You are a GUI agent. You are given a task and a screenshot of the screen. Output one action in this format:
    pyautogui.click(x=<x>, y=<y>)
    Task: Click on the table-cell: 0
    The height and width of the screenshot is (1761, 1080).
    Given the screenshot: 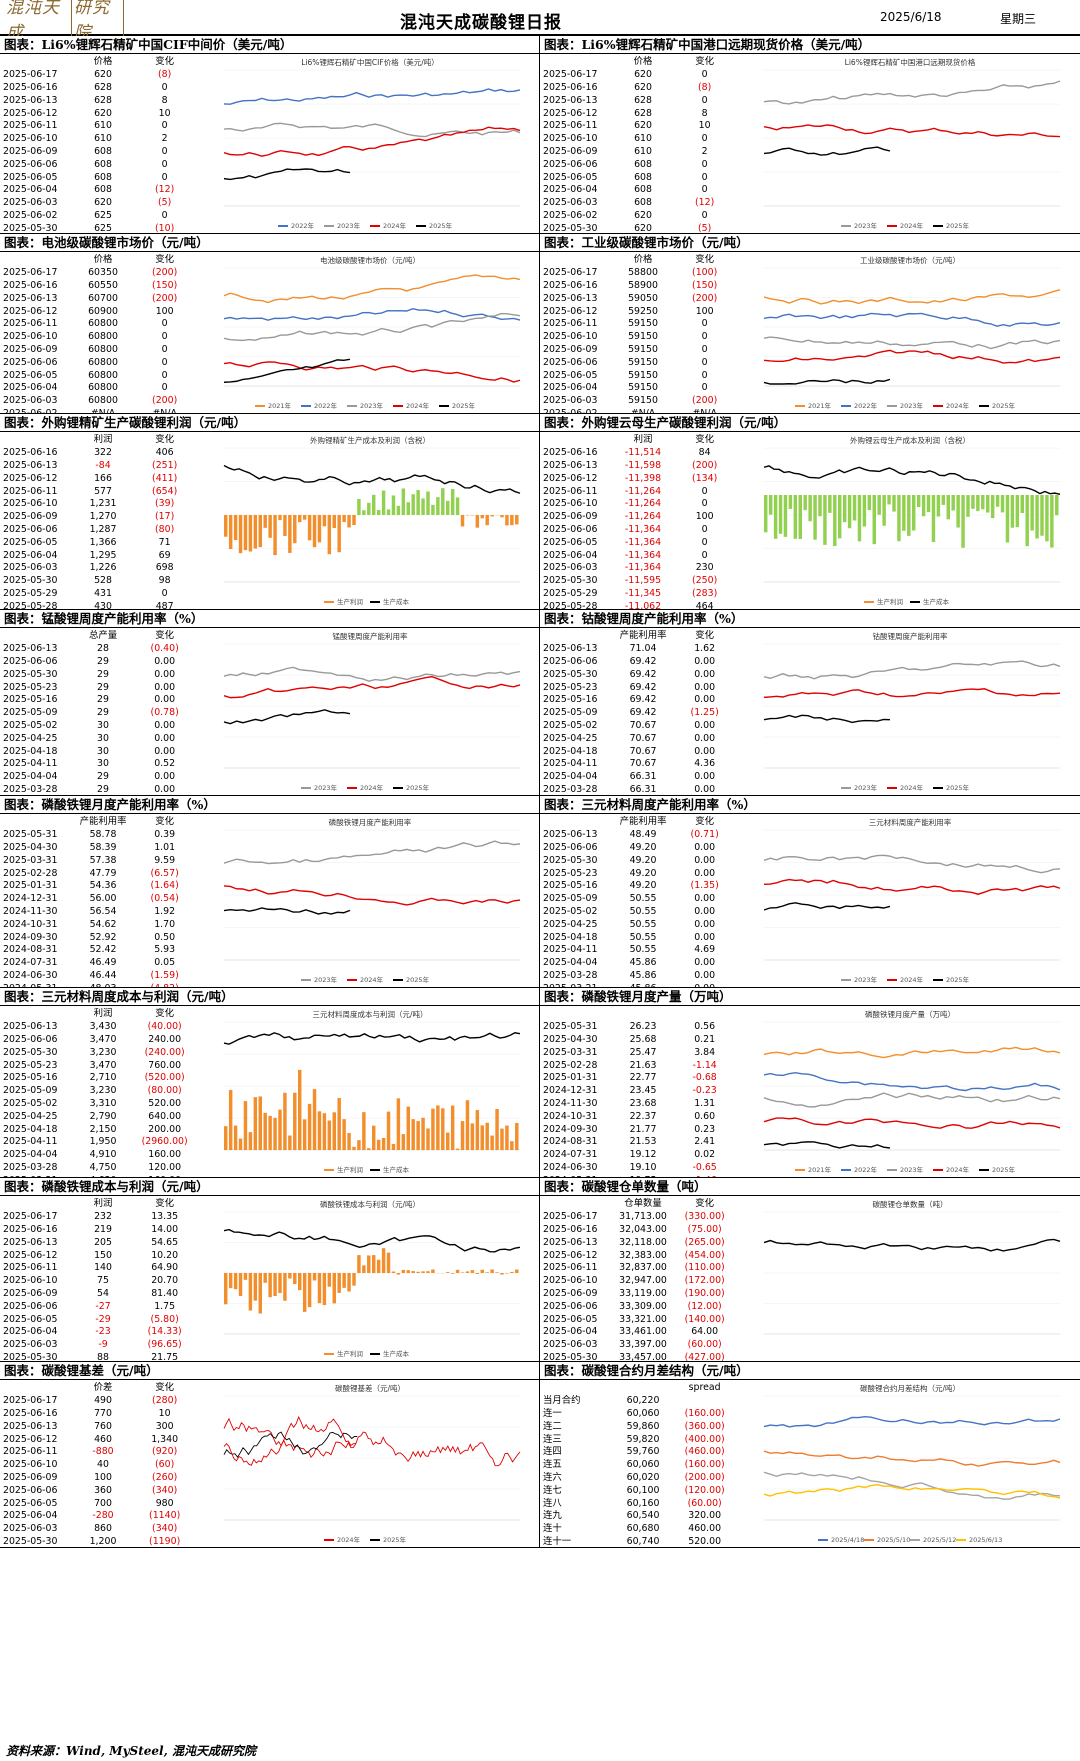 What is the action you would take?
    pyautogui.click(x=164, y=177)
    